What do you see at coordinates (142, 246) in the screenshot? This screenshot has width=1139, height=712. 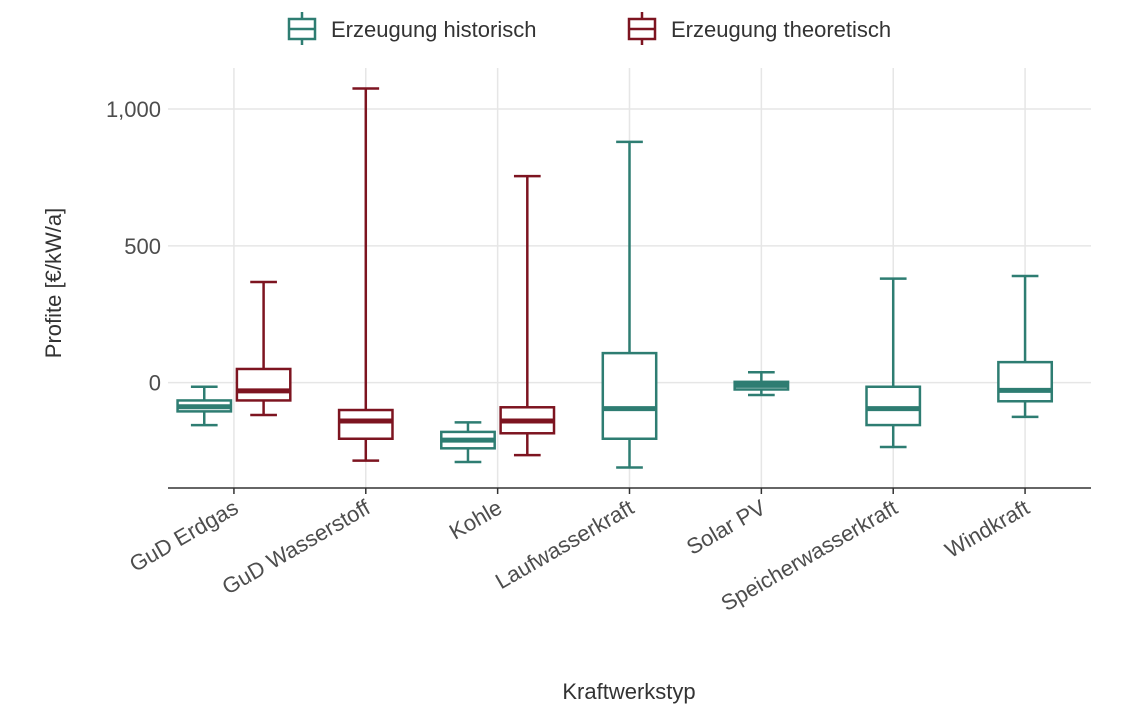 I see `y-tick-label-1: 500` at bounding box center [142, 246].